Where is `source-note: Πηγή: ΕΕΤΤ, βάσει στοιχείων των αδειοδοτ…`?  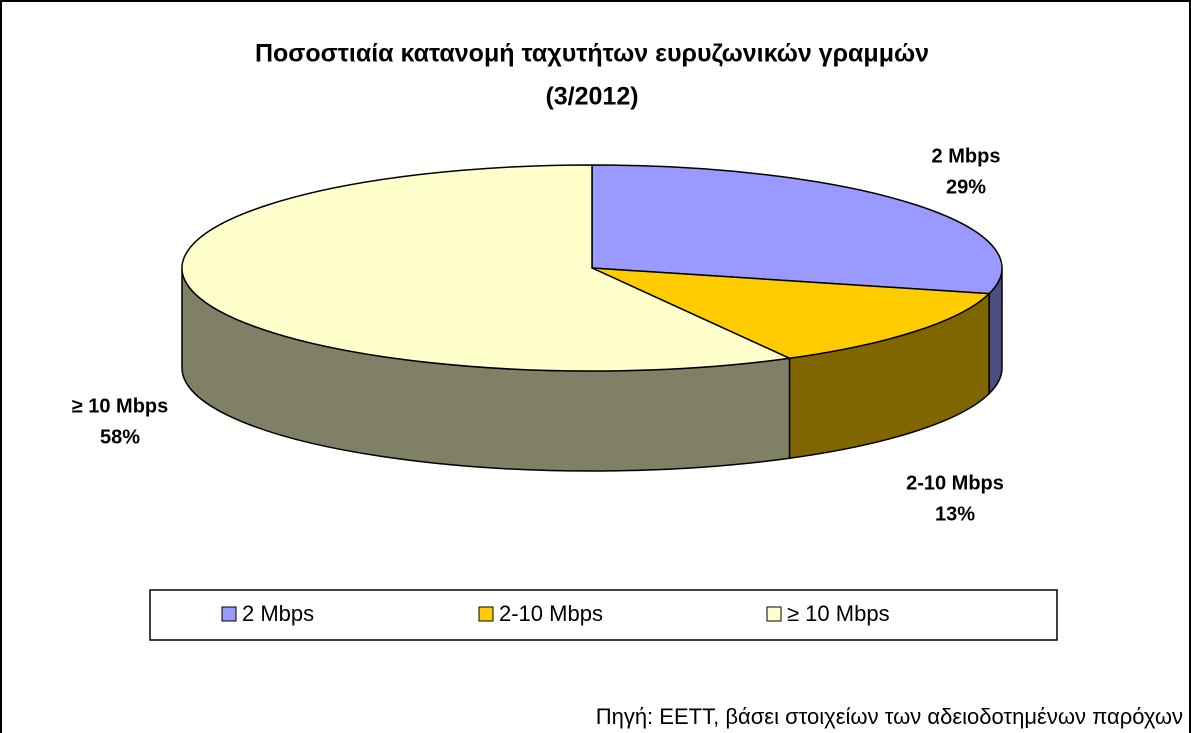
source-note: Πηγή: ΕΕΤΤ, βάσει στοιχείων των αδειοδοτ… is located at coordinates (889, 716).